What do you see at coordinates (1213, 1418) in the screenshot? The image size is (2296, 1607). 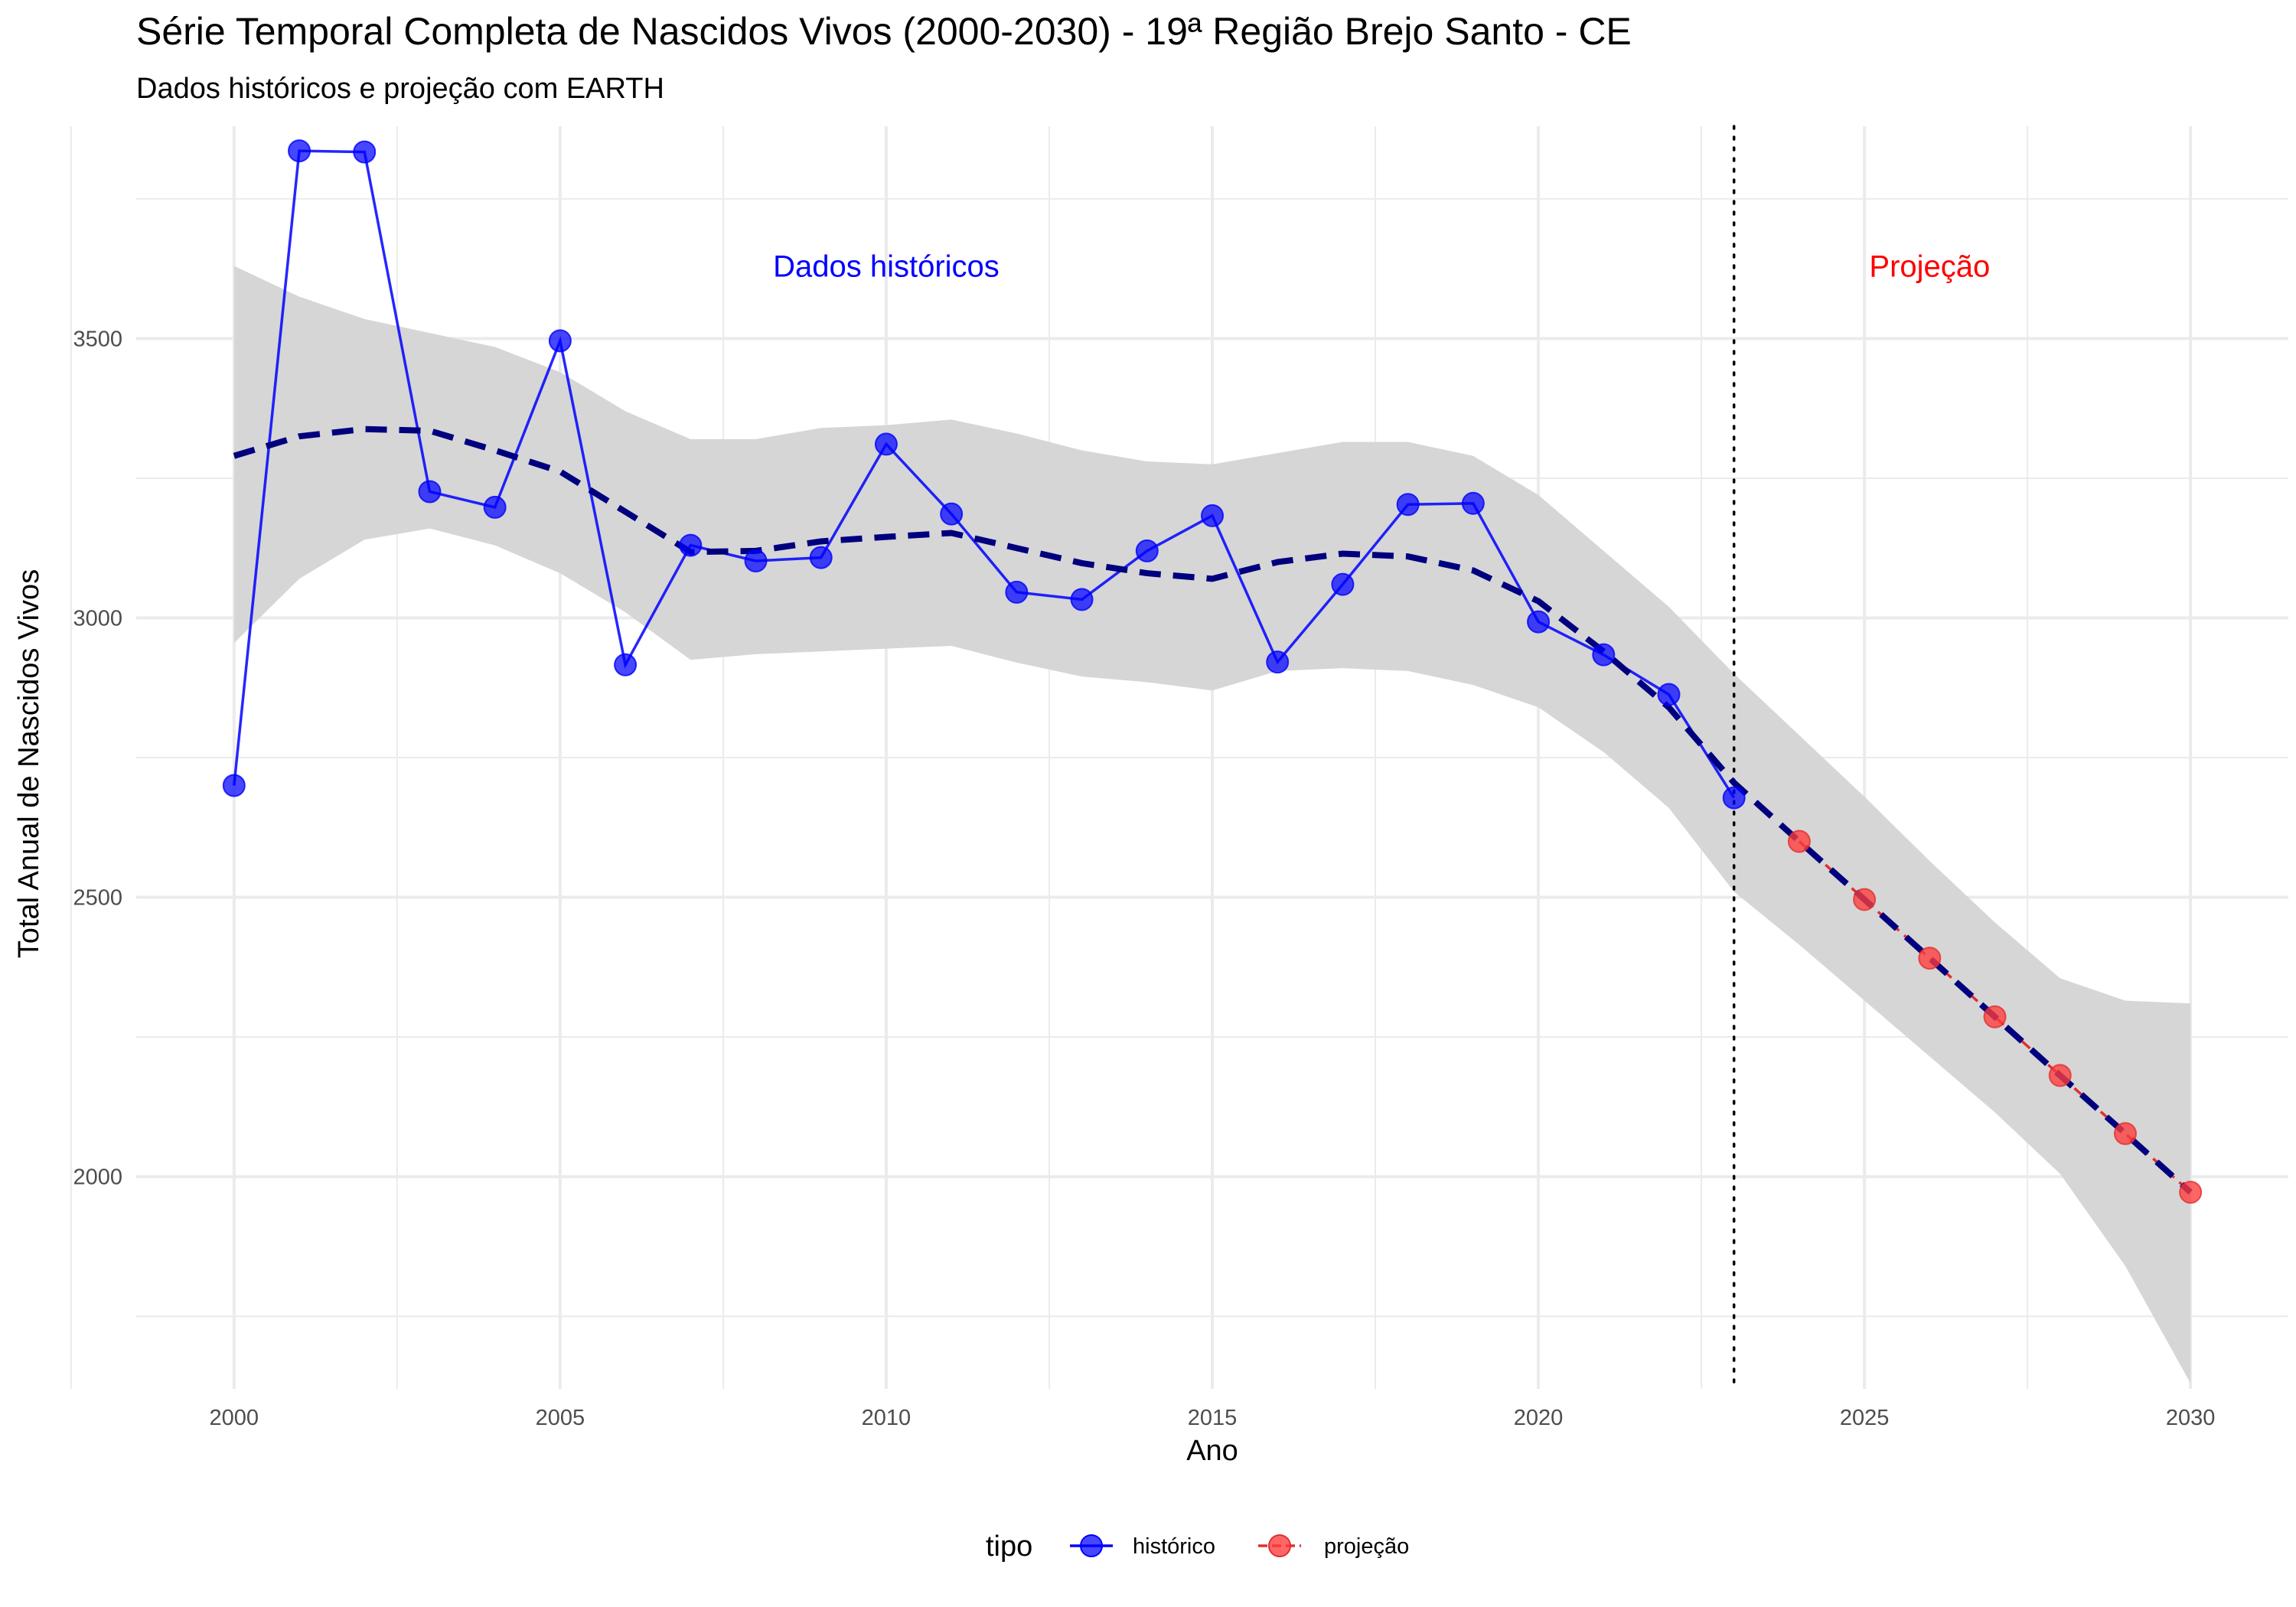 I see `x-tick-label: 2015` at bounding box center [1213, 1418].